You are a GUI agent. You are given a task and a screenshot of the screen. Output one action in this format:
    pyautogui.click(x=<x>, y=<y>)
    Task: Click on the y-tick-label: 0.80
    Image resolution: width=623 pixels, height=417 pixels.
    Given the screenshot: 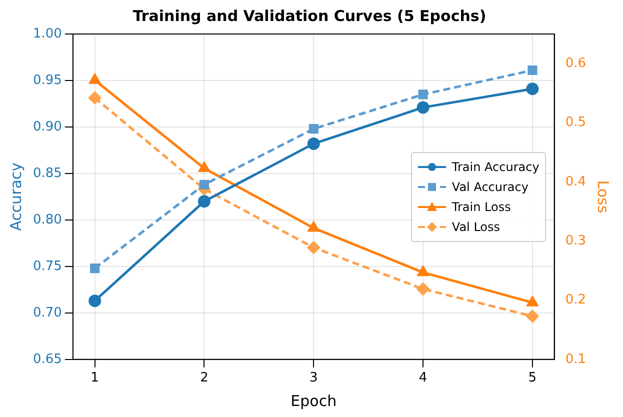 What is the action you would take?
    pyautogui.click(x=47, y=220)
    